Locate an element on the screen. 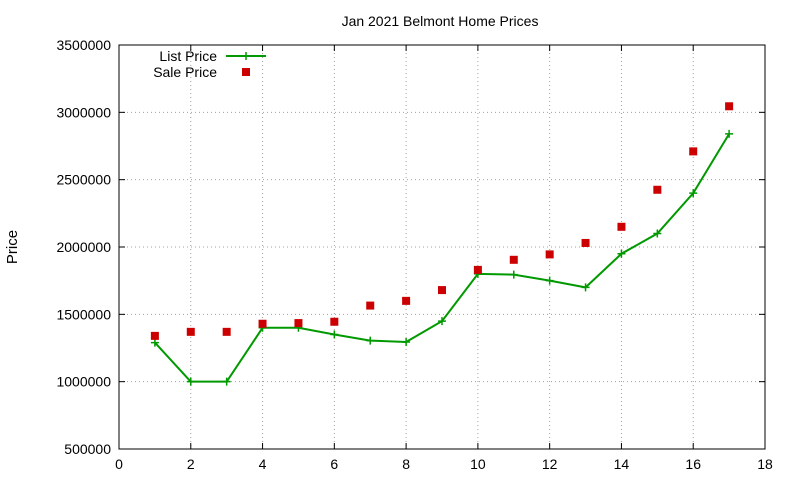  y-tick-label: 2500000 is located at coordinates (83, 180).